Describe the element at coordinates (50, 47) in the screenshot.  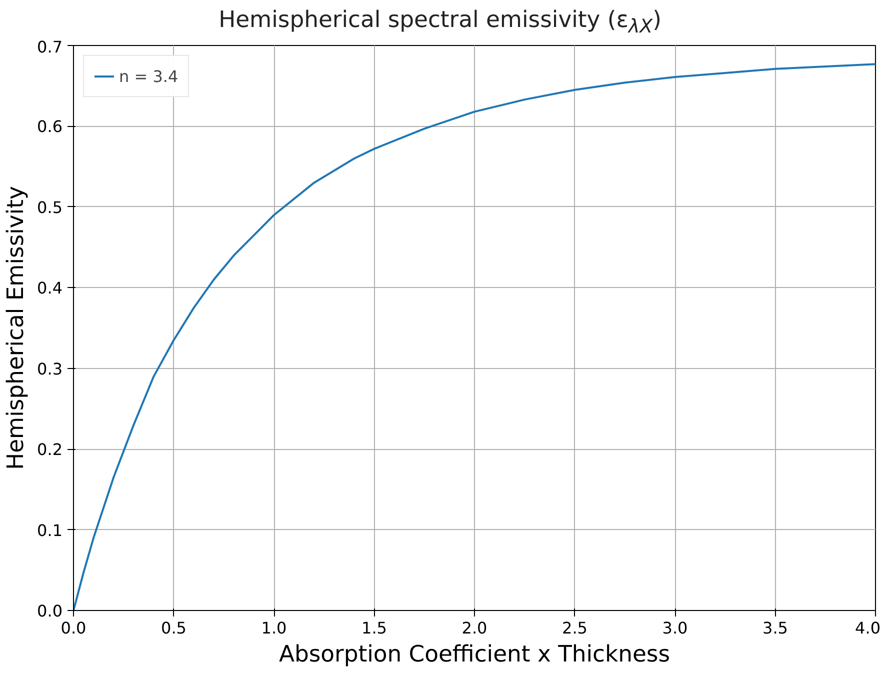
I see `y-tick-label: 0.7` at that location.